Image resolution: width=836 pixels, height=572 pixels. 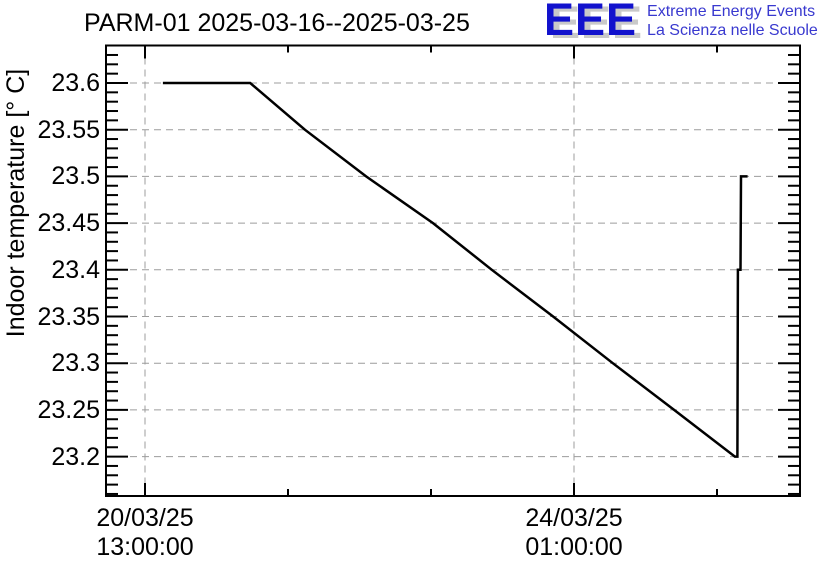 What do you see at coordinates (68, 316) in the screenshot?
I see `y-tick-label: 23.35` at bounding box center [68, 316].